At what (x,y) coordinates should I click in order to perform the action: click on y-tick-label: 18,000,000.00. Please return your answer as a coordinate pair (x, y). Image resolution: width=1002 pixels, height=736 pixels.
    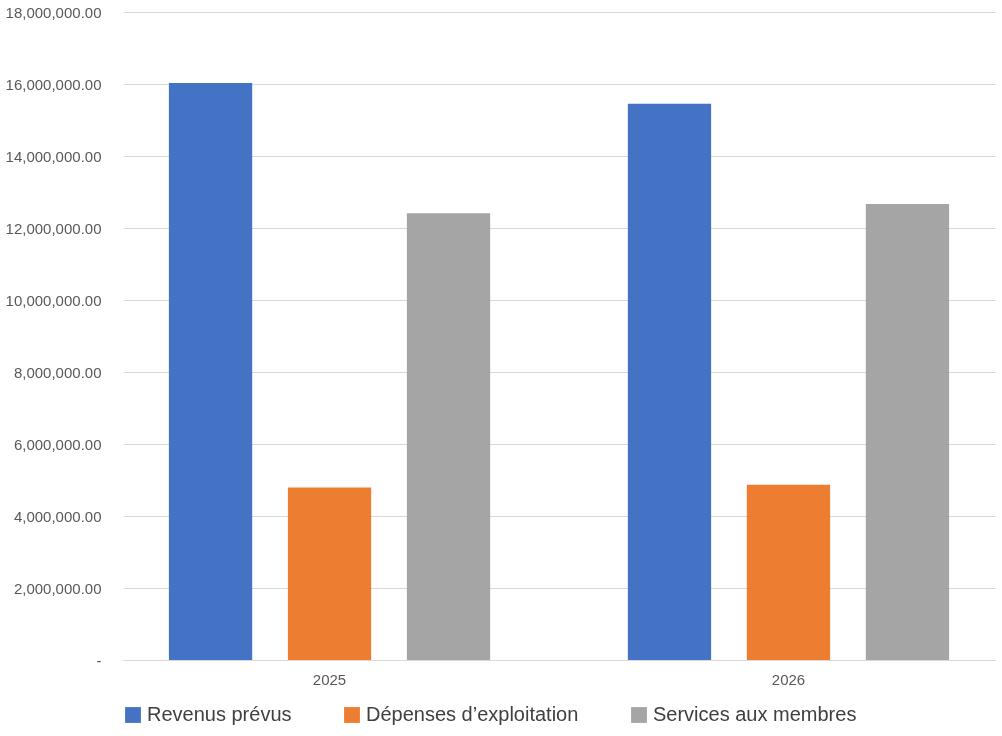
    Looking at the image, I should click on (53, 12).